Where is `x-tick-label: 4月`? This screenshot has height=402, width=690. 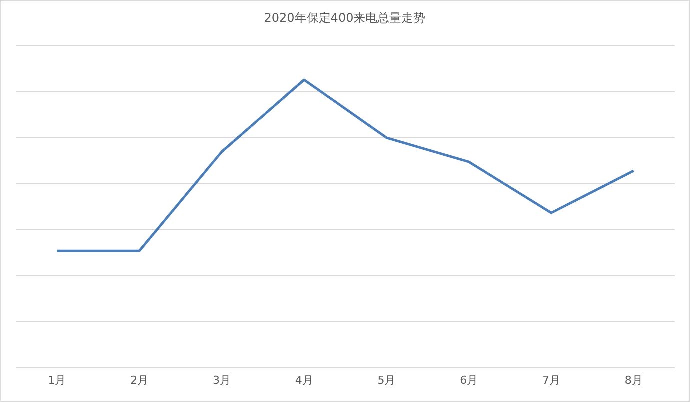 x-tick-label: 4月 is located at coordinates (304, 380).